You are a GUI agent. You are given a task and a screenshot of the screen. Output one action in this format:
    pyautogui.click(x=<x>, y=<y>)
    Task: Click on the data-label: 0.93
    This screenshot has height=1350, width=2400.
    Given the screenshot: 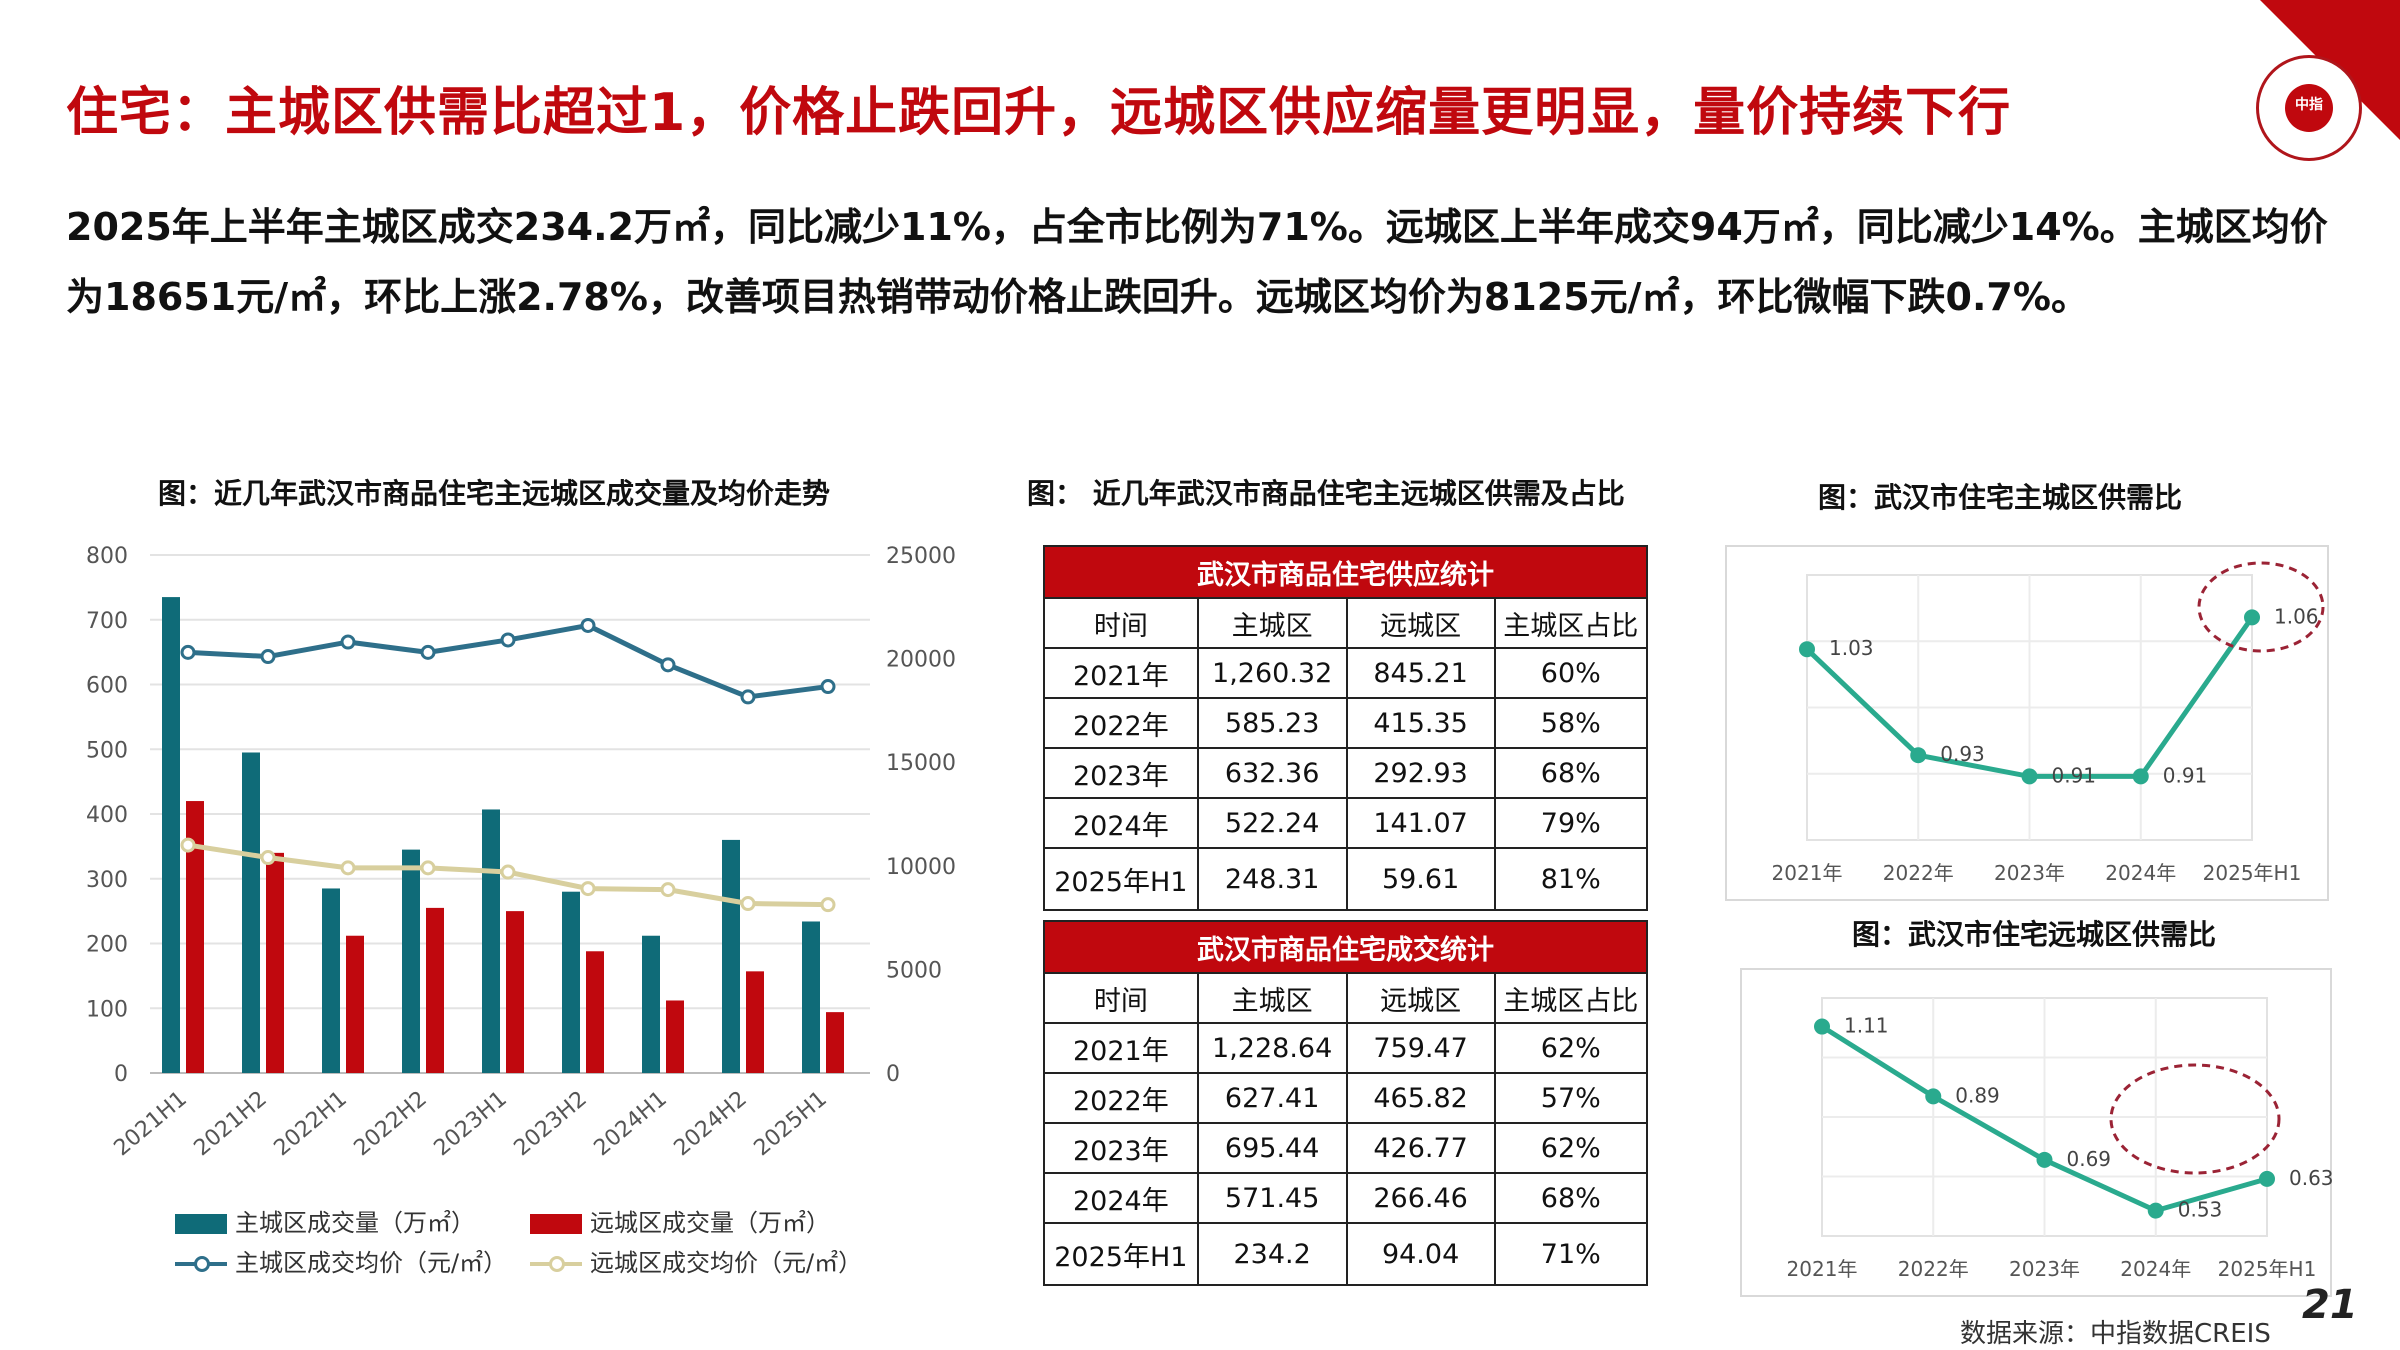 What is the action you would take?
    pyautogui.click(x=1962, y=754)
    